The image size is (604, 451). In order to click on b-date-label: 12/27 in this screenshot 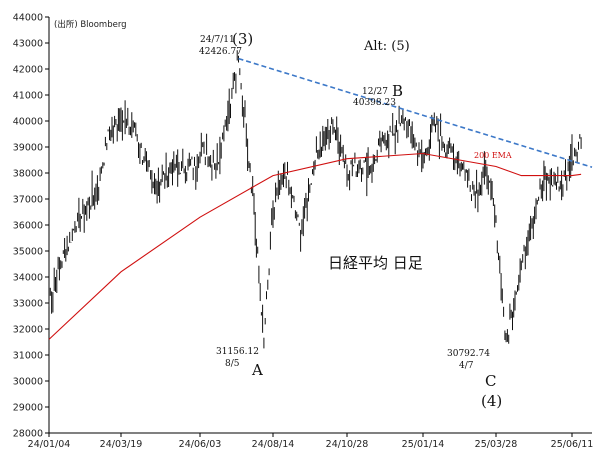, I will do `click(375, 92)`.